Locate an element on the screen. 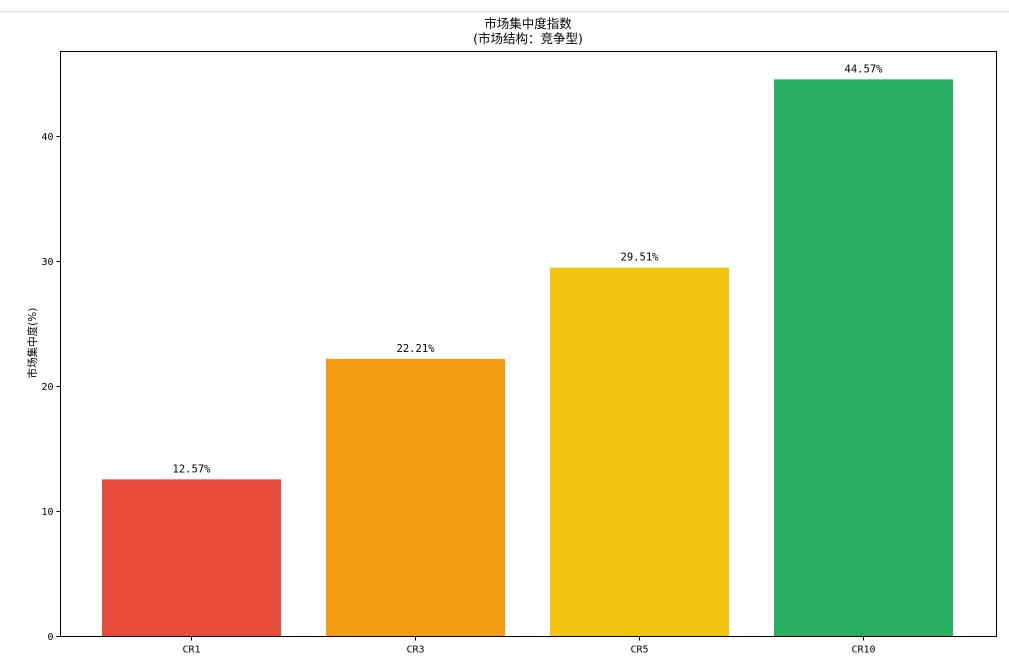 The image size is (1009, 670). top-divider is located at coordinates (504, 6).